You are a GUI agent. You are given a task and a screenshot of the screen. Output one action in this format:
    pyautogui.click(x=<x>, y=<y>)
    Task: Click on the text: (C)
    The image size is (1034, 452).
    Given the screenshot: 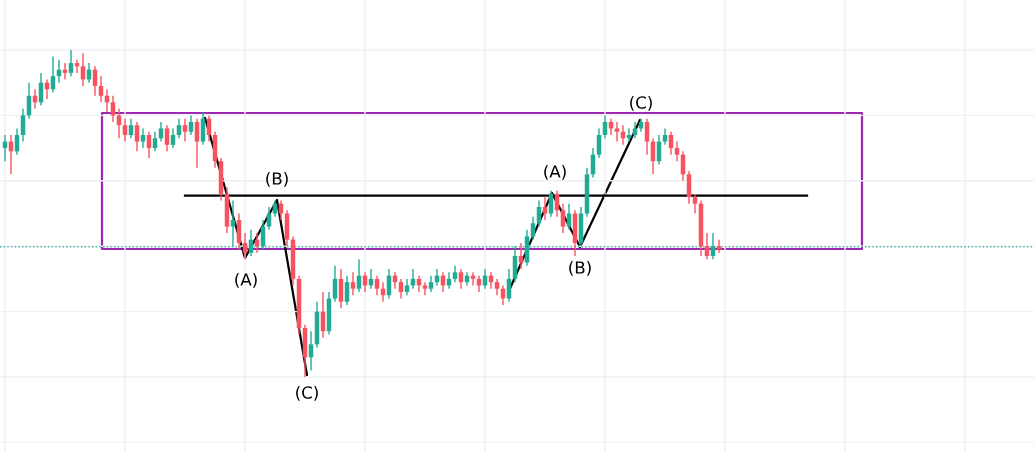 What is the action you would take?
    pyautogui.click(x=307, y=393)
    